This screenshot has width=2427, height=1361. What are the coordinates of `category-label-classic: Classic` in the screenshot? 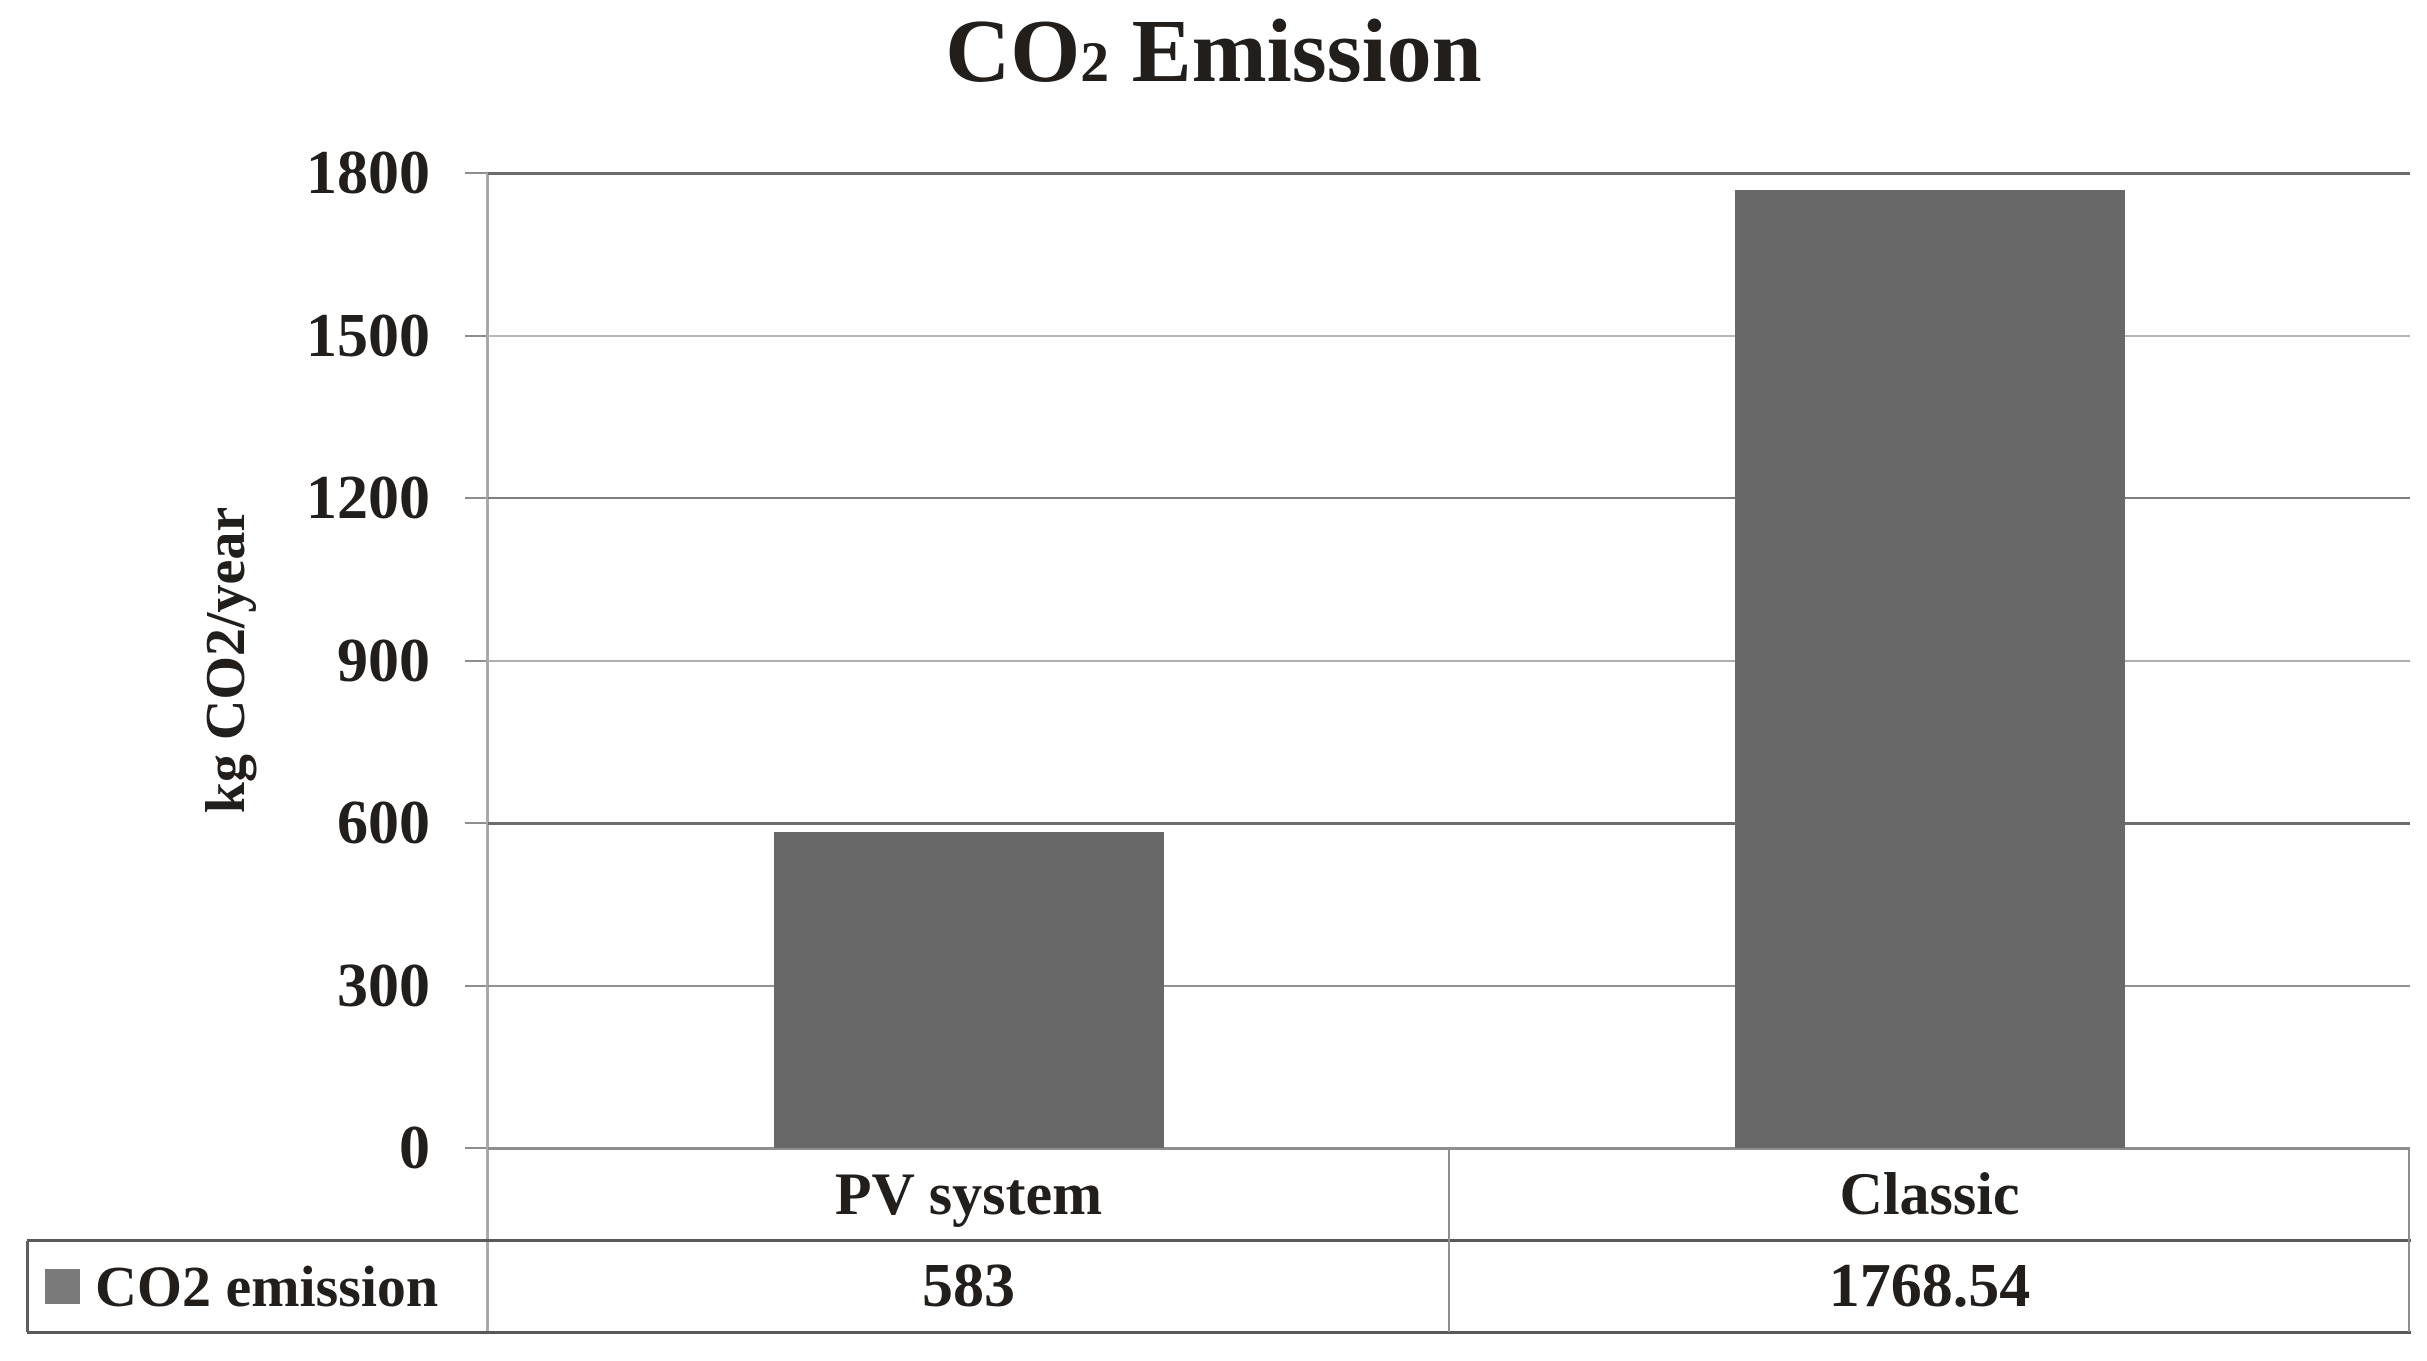 It's located at (1929, 1194).